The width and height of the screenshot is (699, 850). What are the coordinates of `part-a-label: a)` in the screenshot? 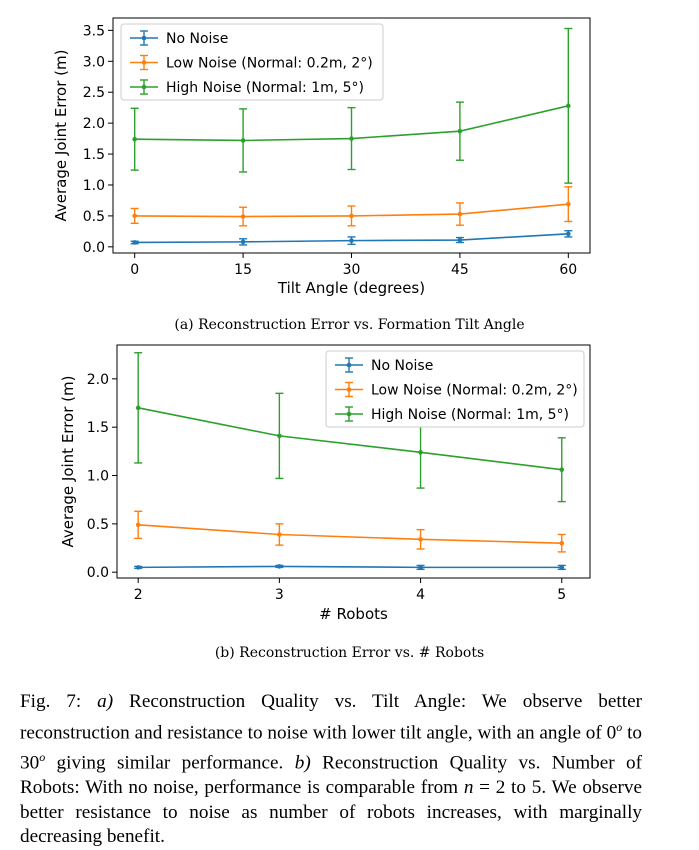 It's located at (105, 701).